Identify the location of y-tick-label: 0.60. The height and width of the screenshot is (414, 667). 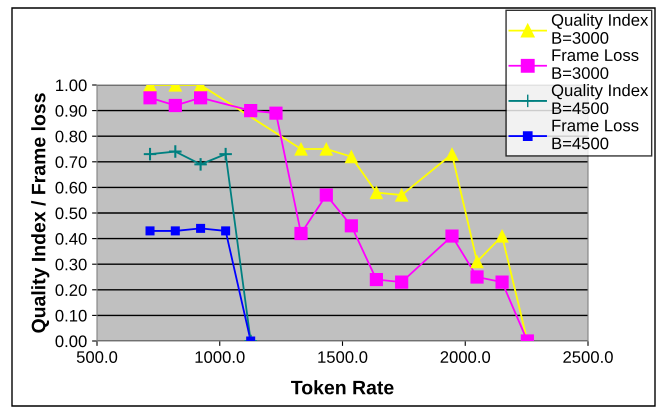
(71, 188).